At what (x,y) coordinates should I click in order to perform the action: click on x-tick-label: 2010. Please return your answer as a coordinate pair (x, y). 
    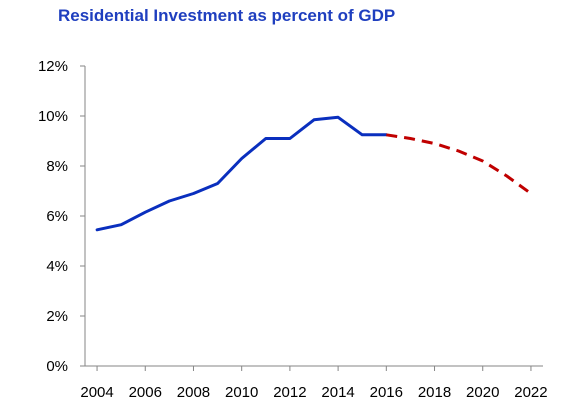
    Looking at the image, I should click on (241, 392).